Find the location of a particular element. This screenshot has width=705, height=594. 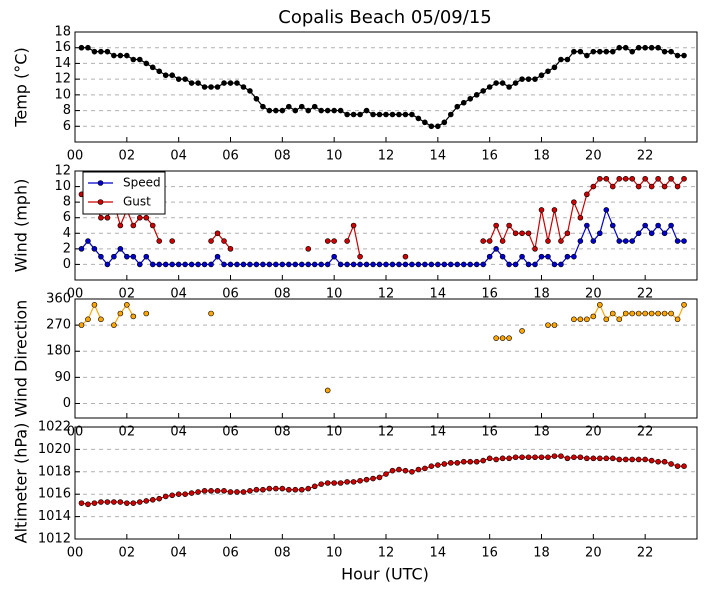

x-tick-label: 22 is located at coordinates (645, 294).